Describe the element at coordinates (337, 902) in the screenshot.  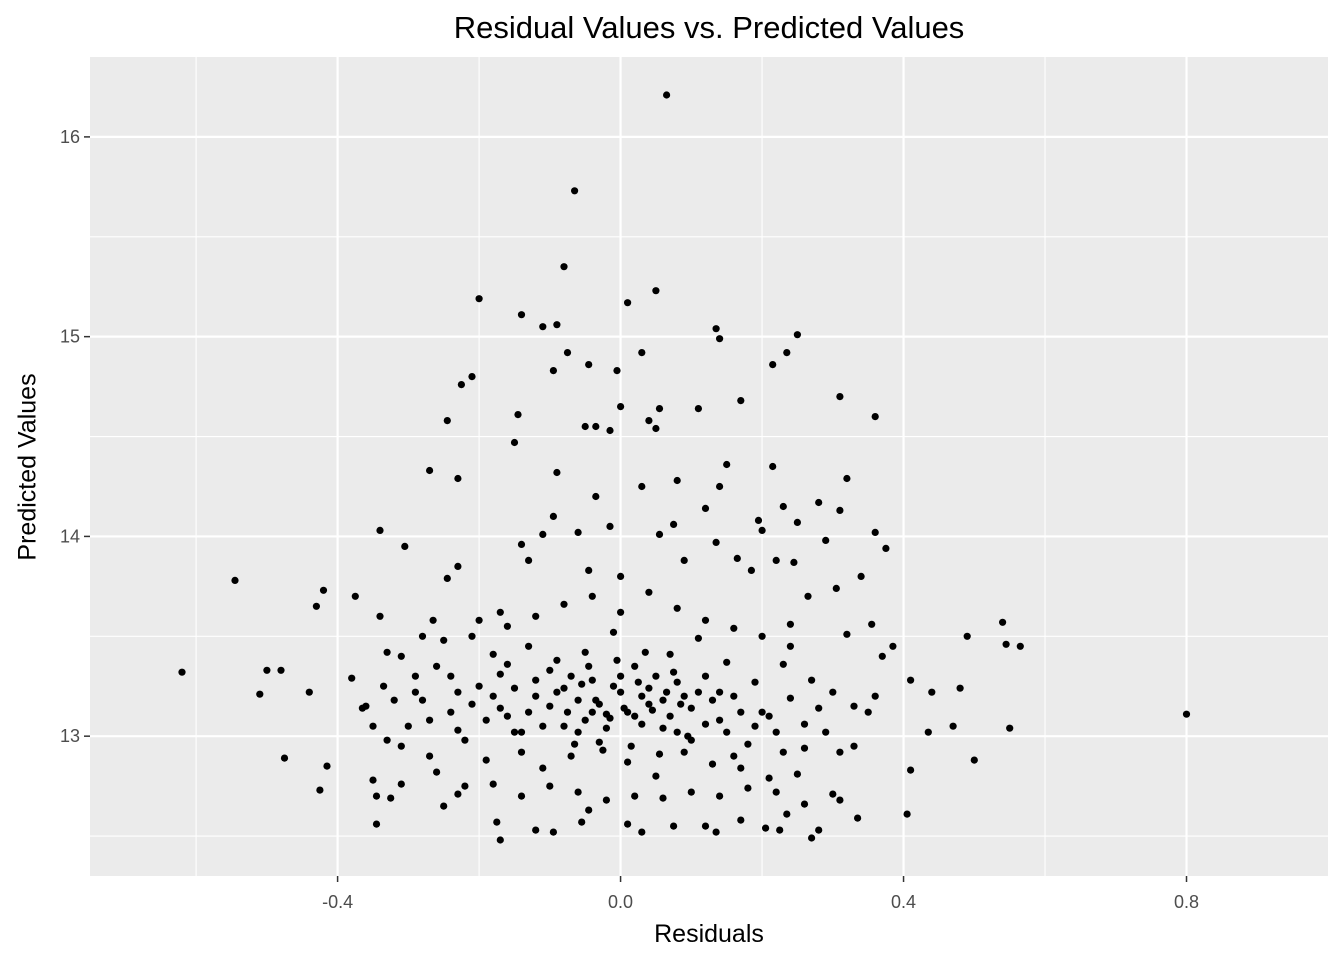
I see `x-tick-label: -0.4` at that location.